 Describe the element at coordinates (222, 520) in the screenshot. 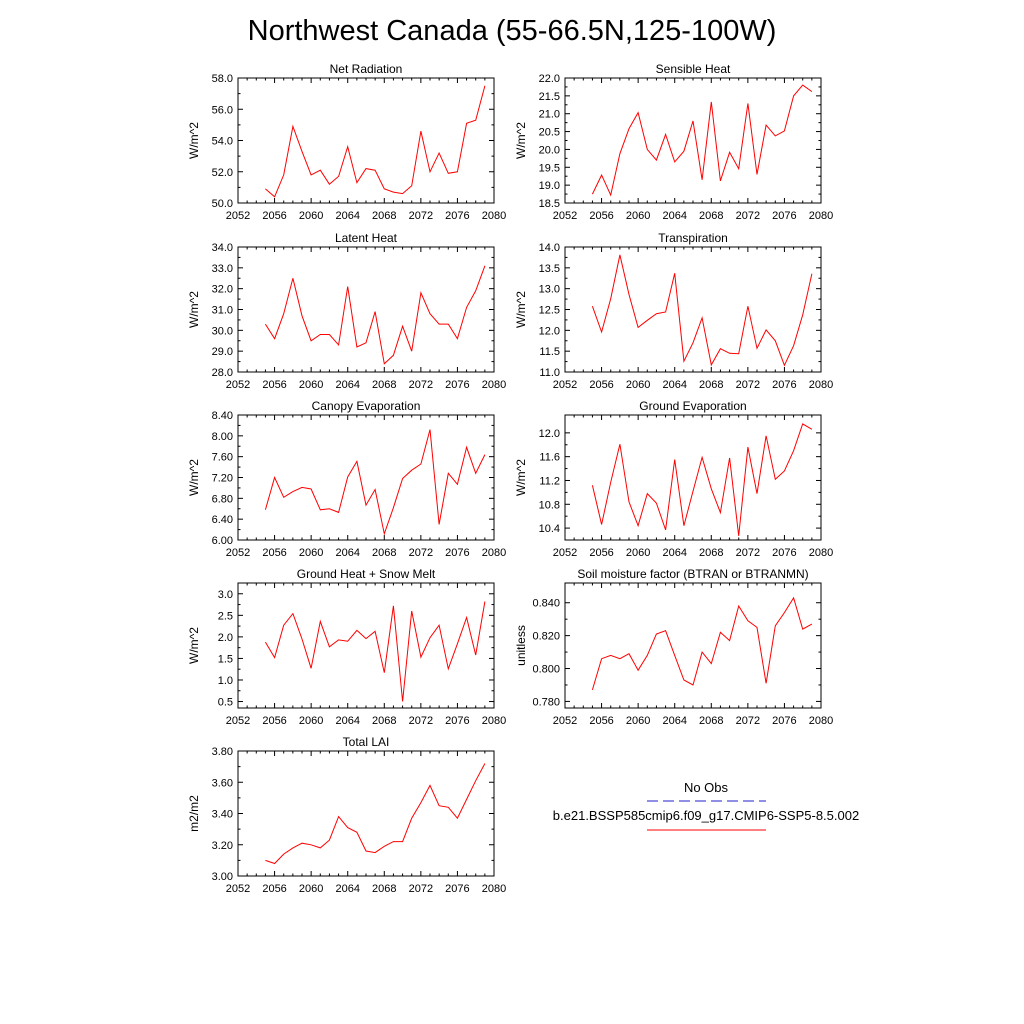

I see `y-tick-label: 6.40` at that location.